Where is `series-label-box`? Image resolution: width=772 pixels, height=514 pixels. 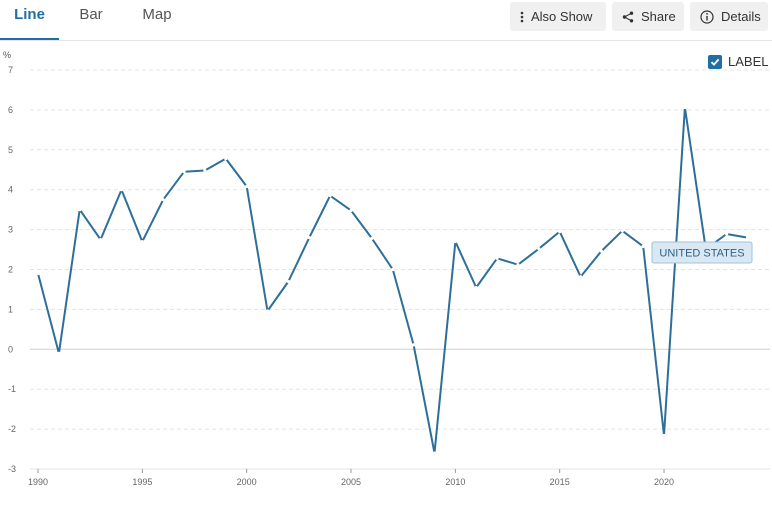
series-label-box is located at coordinates (702, 252).